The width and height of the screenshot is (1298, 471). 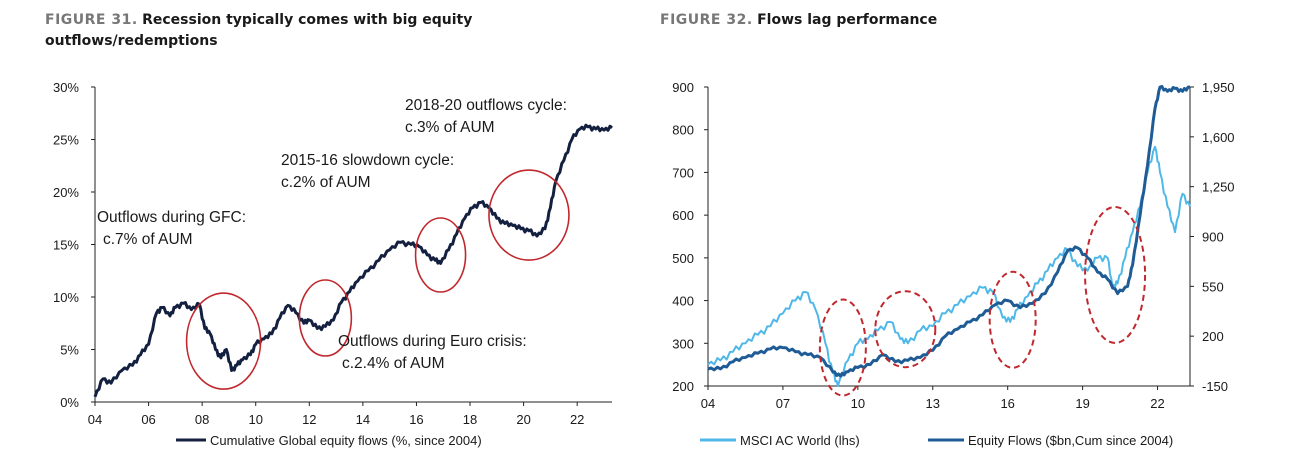 What do you see at coordinates (470, 419) in the screenshot?
I see `f31-x-tick-label: 18` at bounding box center [470, 419].